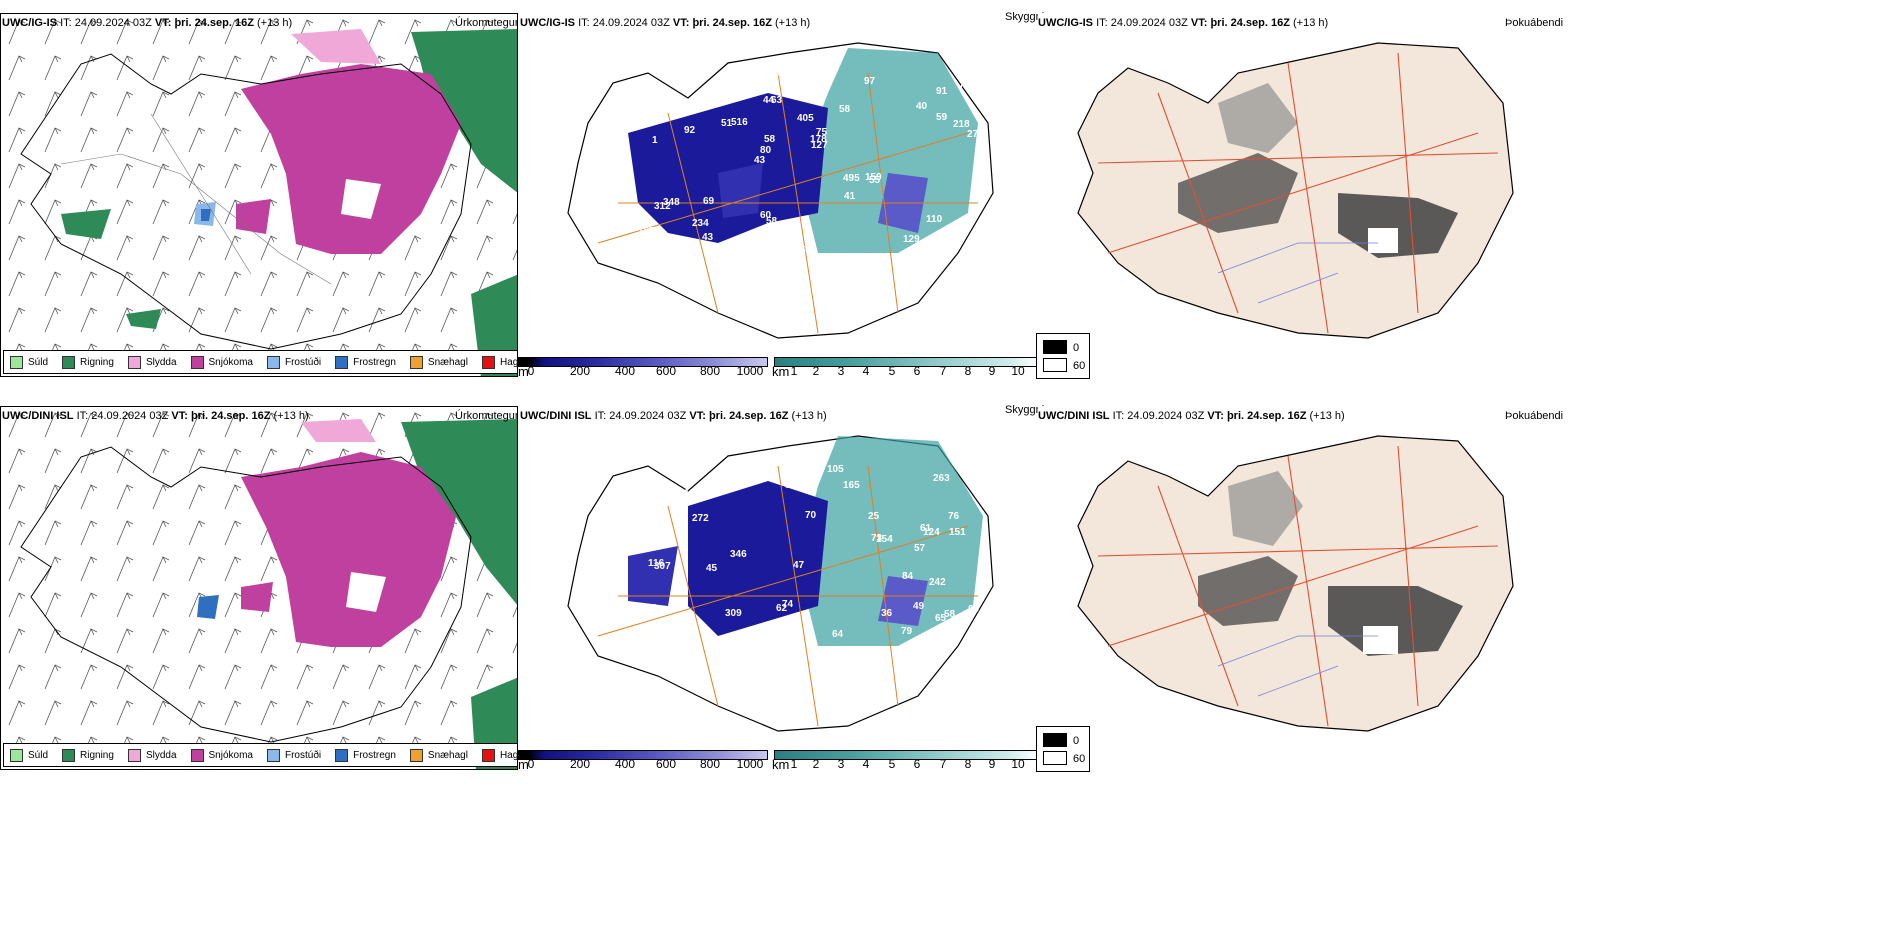 This screenshot has width=1900, height=950. I want to click on tick: 9, so click(992, 764).